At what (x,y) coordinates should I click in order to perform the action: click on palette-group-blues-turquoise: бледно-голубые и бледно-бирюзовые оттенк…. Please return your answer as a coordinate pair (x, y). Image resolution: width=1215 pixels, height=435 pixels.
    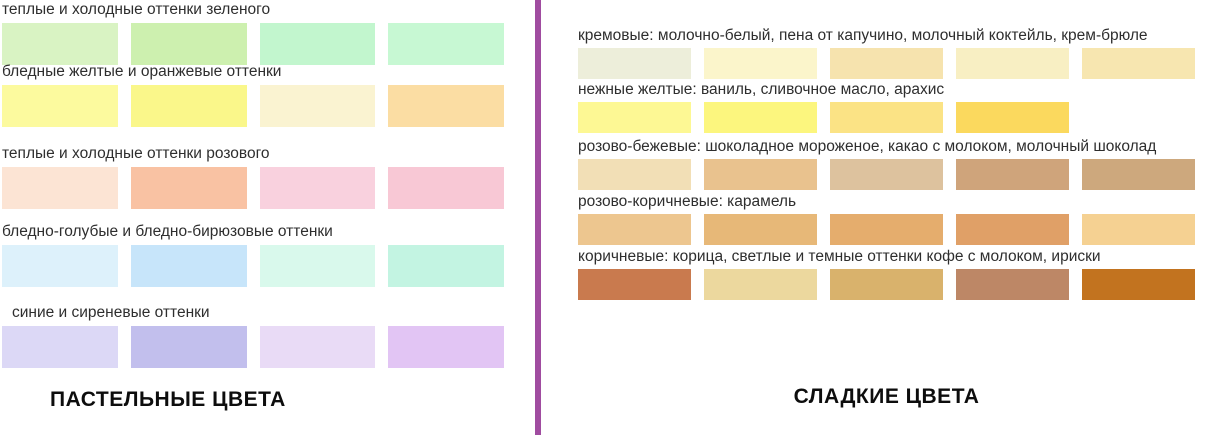
    Looking at the image, I should click on (253, 254).